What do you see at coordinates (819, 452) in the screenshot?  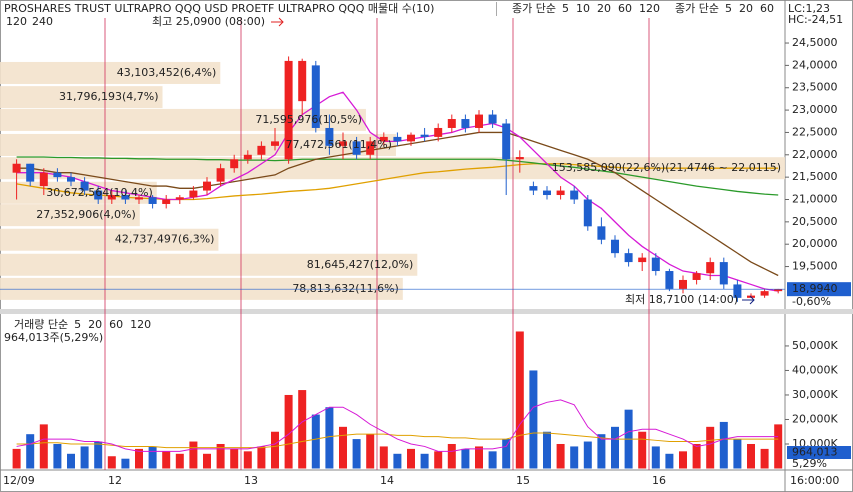 I see `volume-last-box` at bounding box center [819, 452].